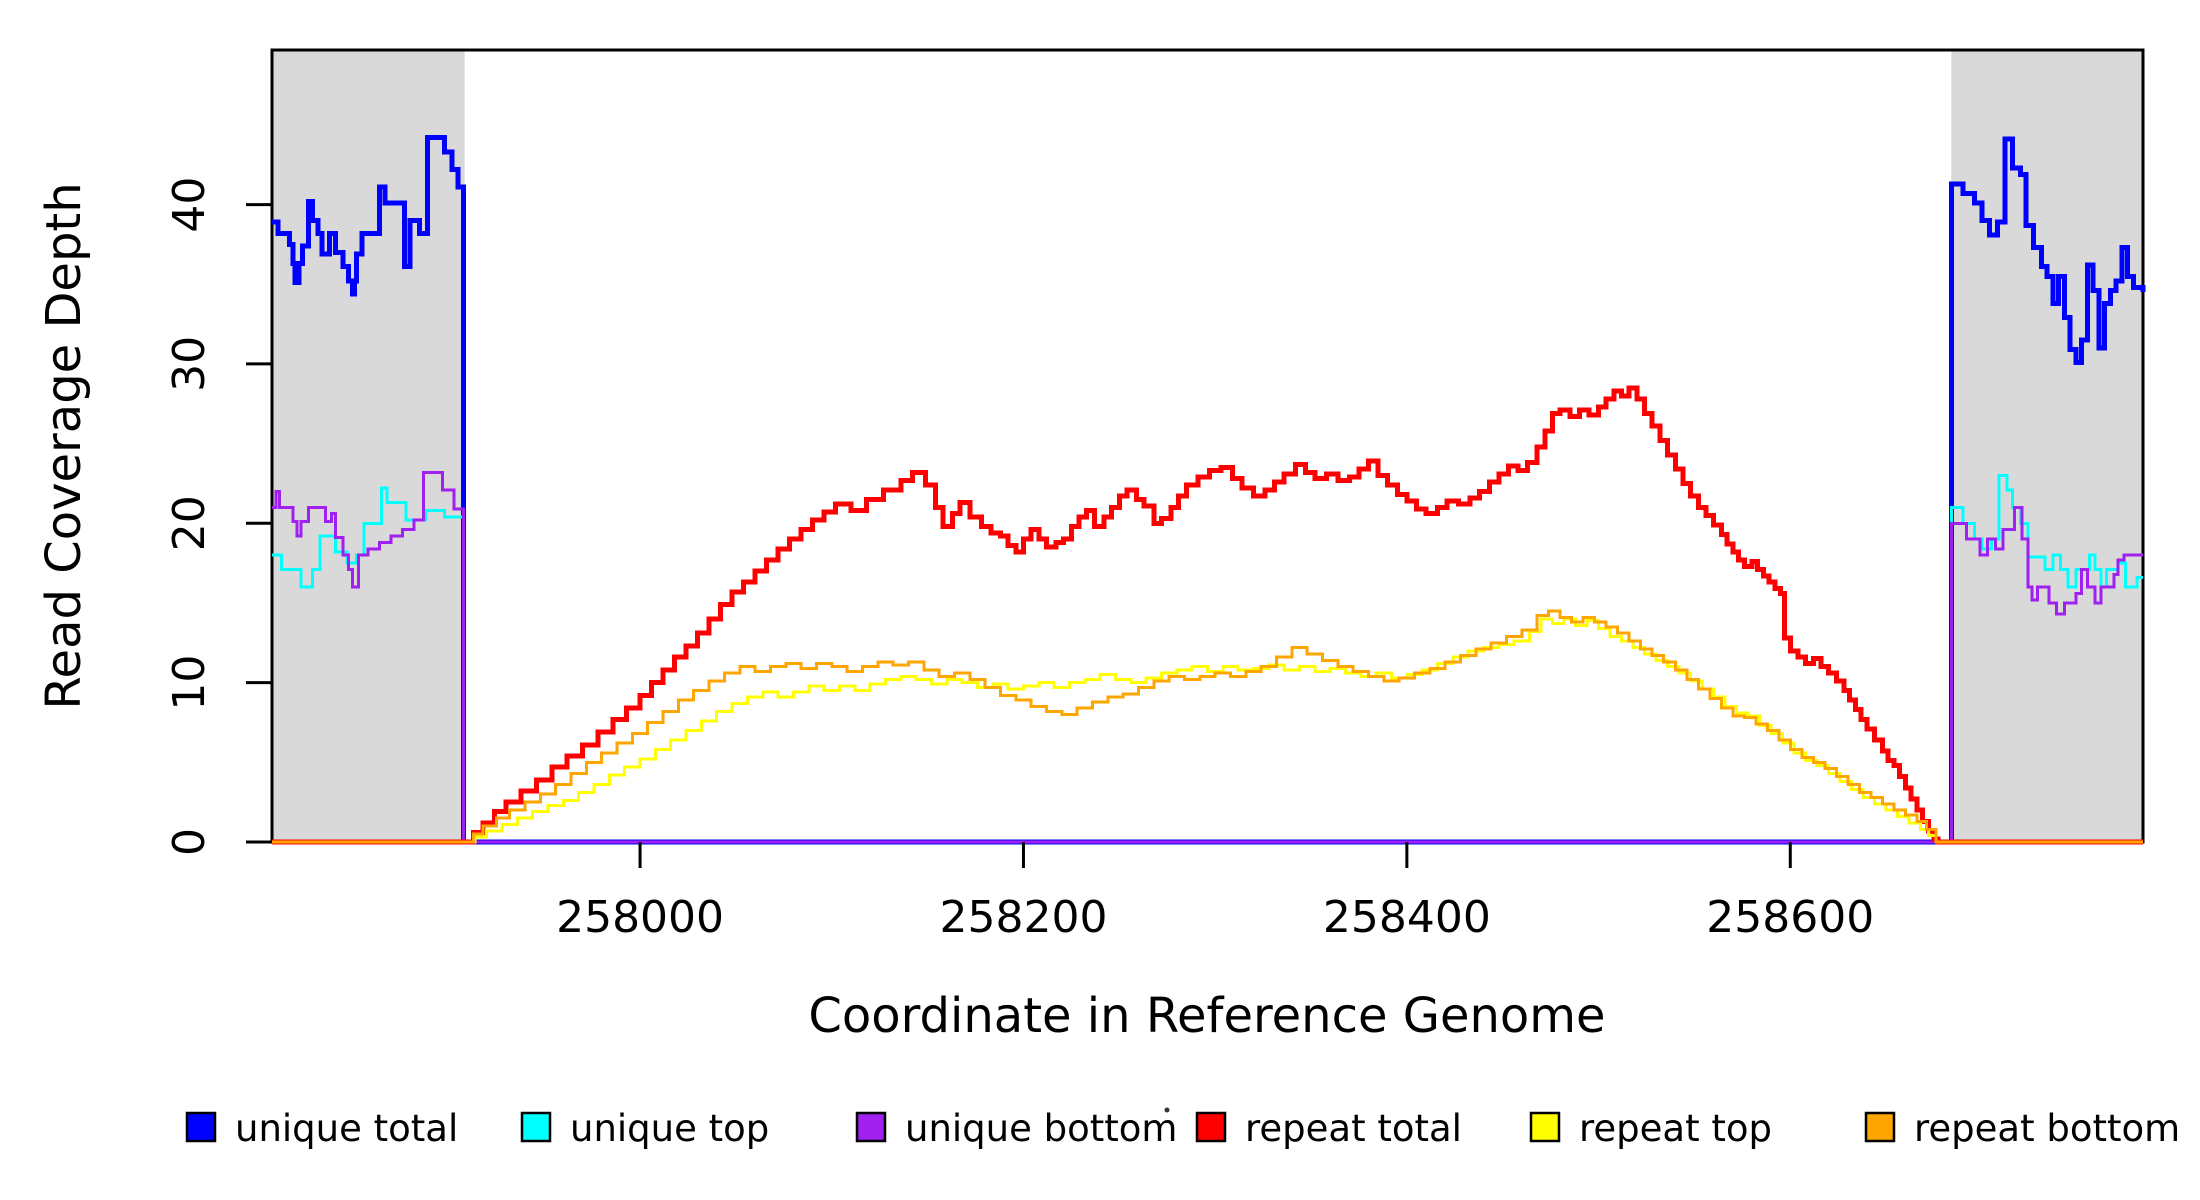  Describe the element at coordinates (368, 446) in the screenshot. I see `left-flank-unique-region` at that location.